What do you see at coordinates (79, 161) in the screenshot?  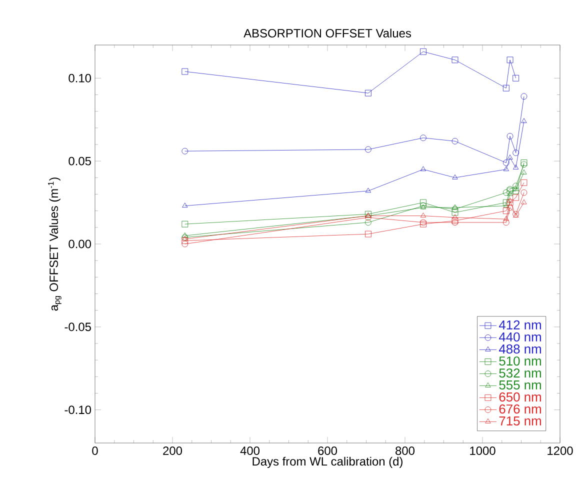 I see `y-tick-label: 0.05` at bounding box center [79, 161].